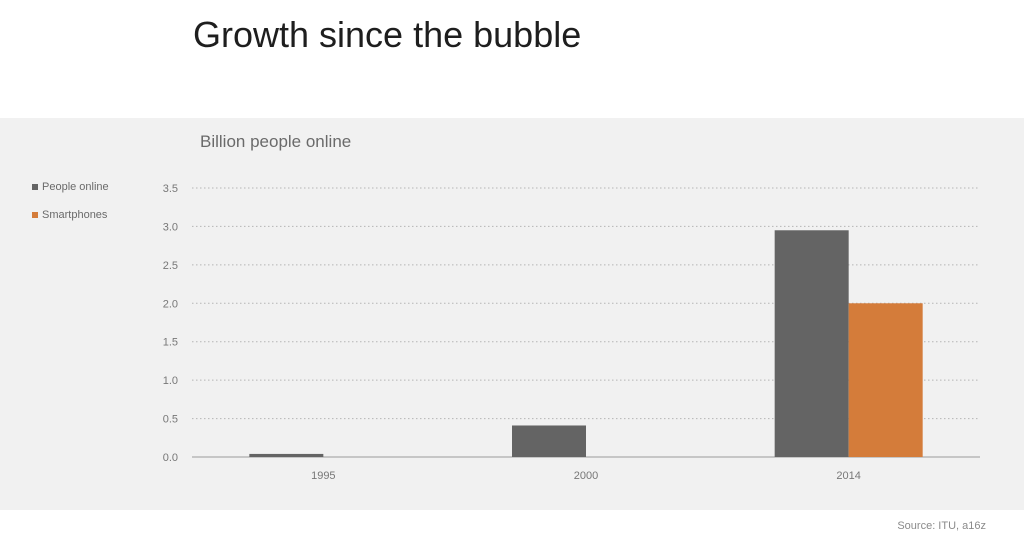 The width and height of the screenshot is (1024, 549). I want to click on bar-people-online-2014, so click(811, 343).